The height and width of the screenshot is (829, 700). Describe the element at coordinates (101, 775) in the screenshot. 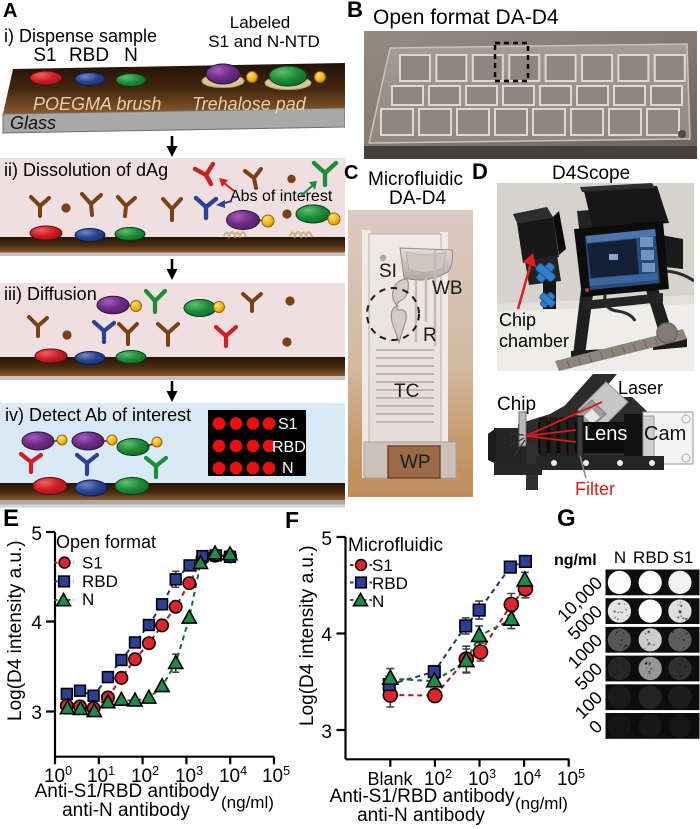

I see `svg-text: 10¹` at that location.